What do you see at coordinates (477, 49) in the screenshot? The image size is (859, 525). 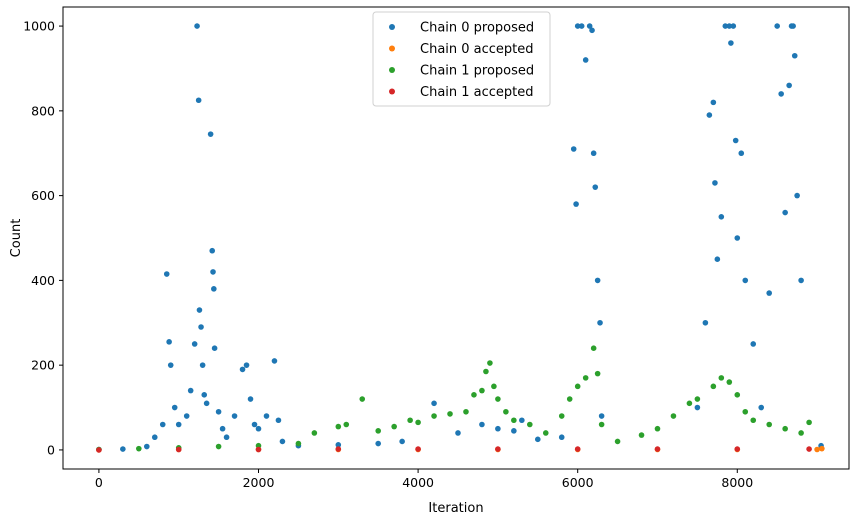 I see `legend-label: Chain 0 accepted` at bounding box center [477, 49].